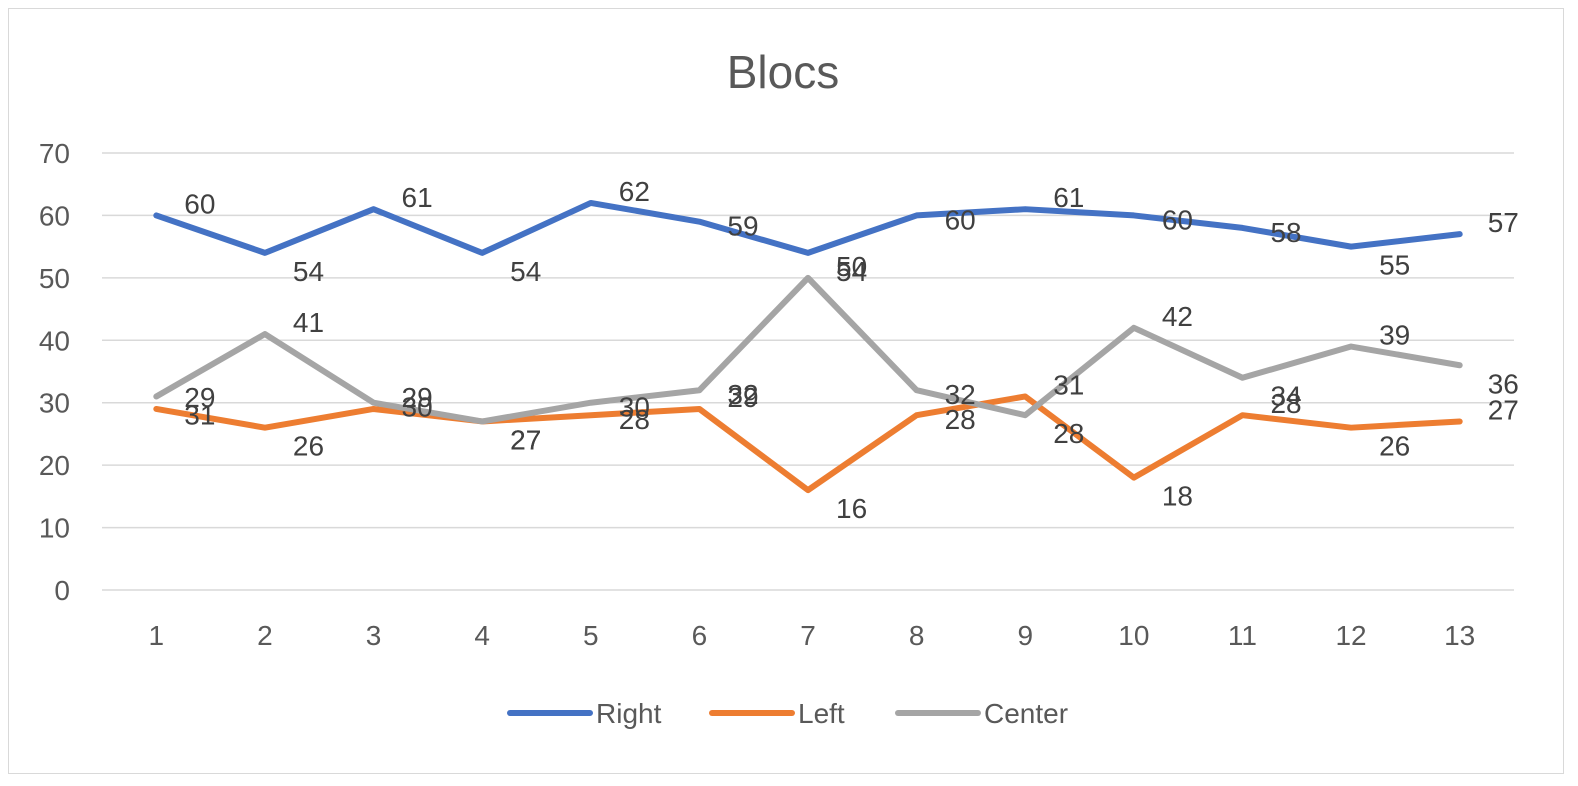 Image resolution: width=1578 pixels, height=786 pixels. Describe the element at coordinates (199, 414) in the screenshot. I see `data-label-center: 31` at that location.